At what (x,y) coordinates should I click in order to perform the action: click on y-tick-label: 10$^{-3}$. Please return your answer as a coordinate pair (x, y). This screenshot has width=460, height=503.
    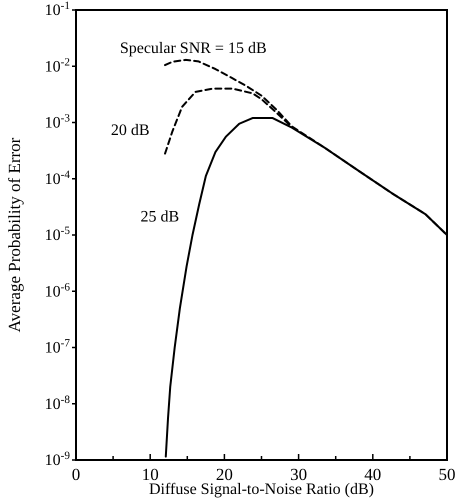
    Looking at the image, I should click on (57, 122).